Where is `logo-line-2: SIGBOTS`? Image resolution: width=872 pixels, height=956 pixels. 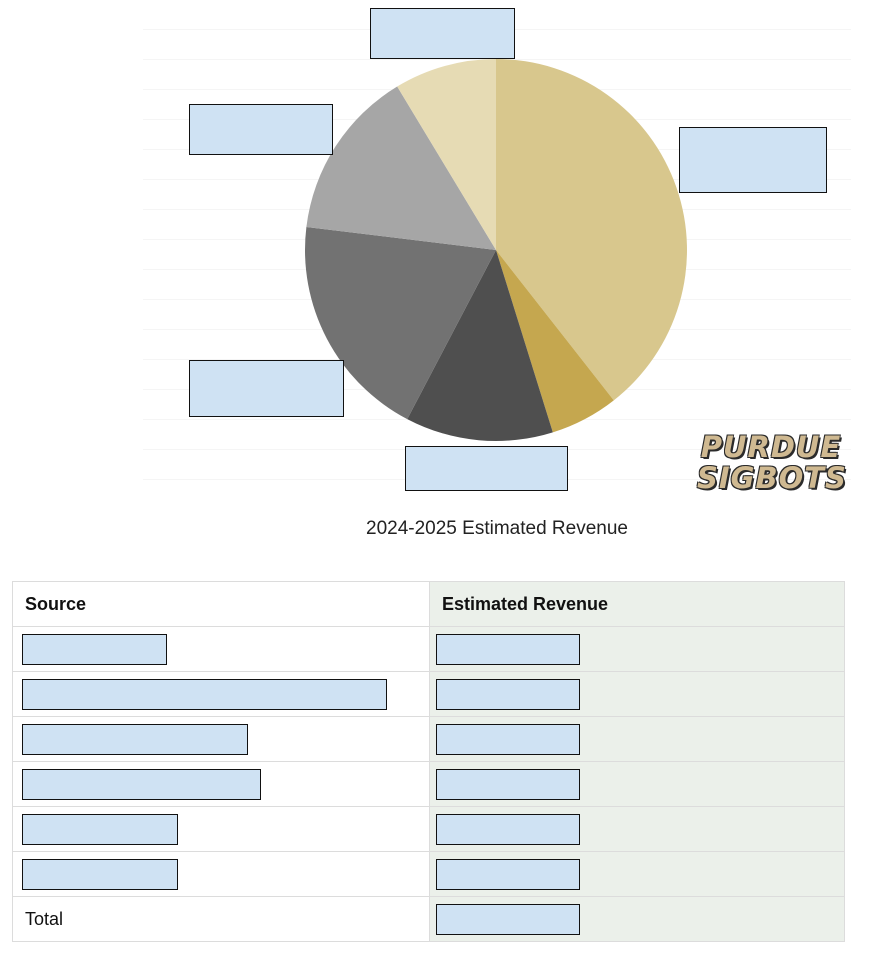
logo-line-2: SIGBOTS is located at coordinates (772, 478).